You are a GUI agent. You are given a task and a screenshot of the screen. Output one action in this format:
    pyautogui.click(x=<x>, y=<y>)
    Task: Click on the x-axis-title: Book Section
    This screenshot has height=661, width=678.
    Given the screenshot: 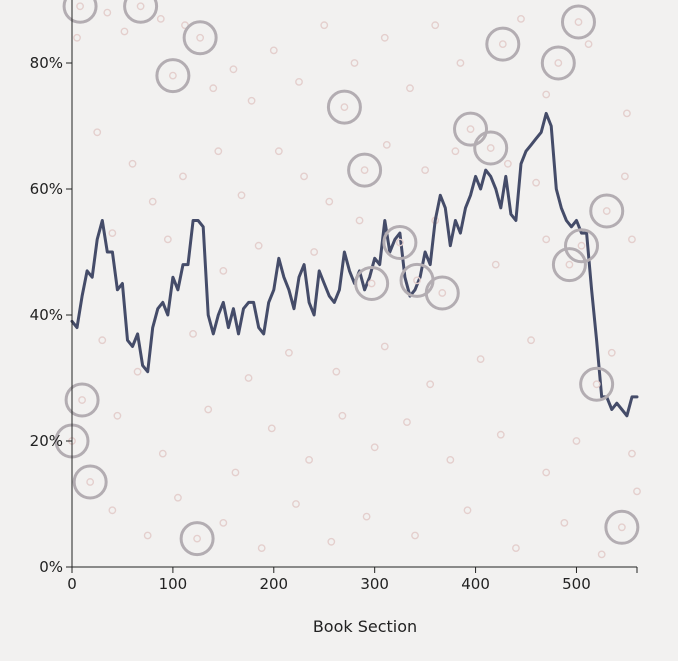 What is the action you would take?
    pyautogui.click(x=365, y=626)
    